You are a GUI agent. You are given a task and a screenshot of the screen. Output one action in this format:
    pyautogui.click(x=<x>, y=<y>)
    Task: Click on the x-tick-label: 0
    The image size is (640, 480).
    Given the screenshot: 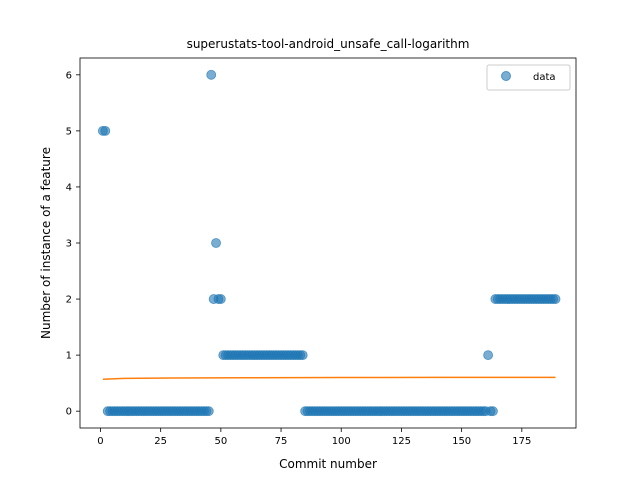 What is the action you would take?
    pyautogui.click(x=100, y=441)
    